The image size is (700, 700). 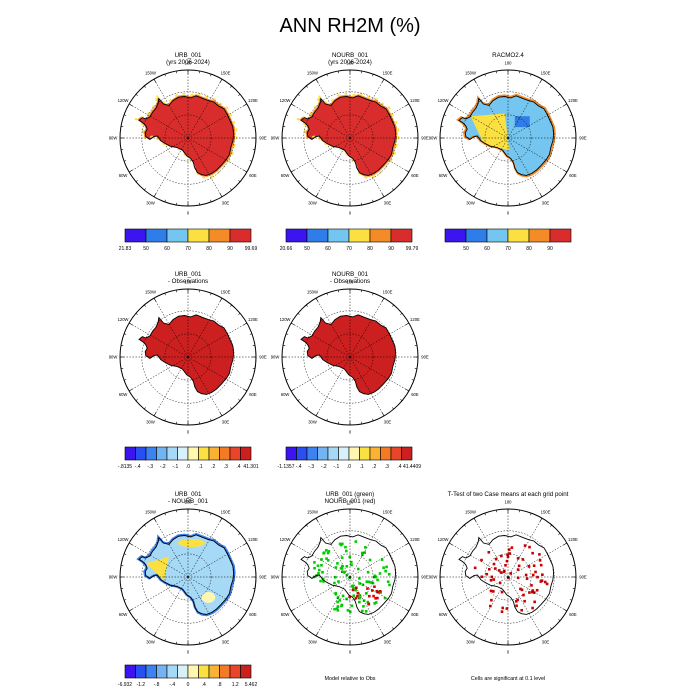 What do you see at coordinates (188, 249) in the screenshot?
I see `colorbar-label: 70` at bounding box center [188, 249].